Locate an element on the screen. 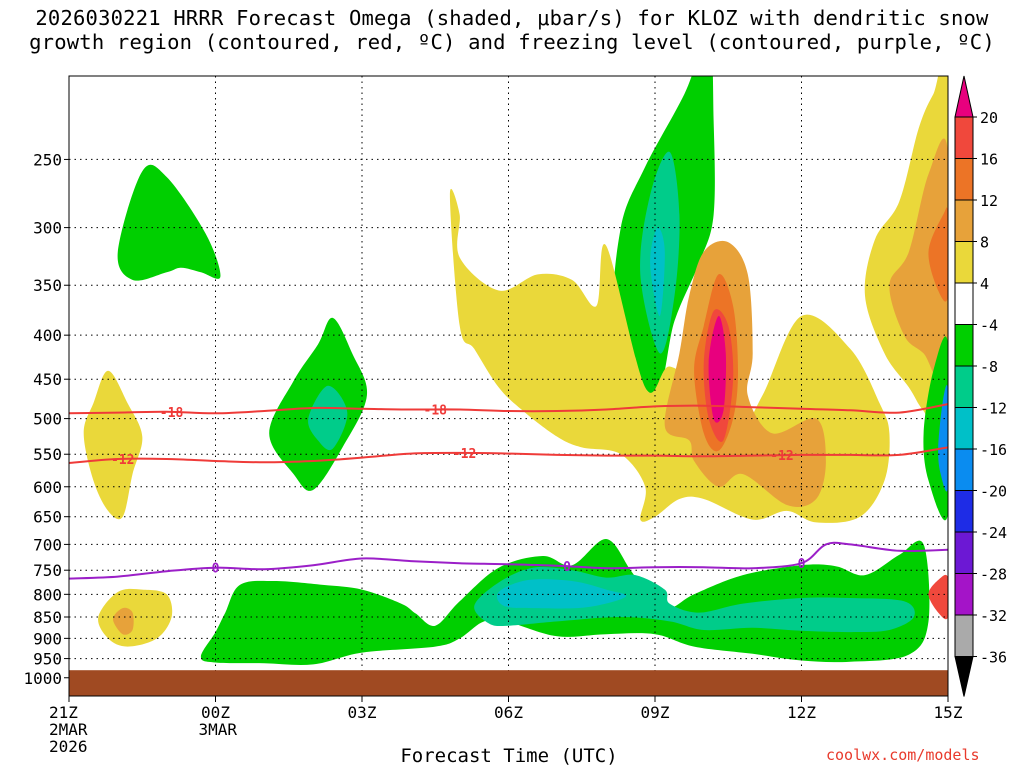  colorbar-label--32: -32 is located at coordinates (993, 616).